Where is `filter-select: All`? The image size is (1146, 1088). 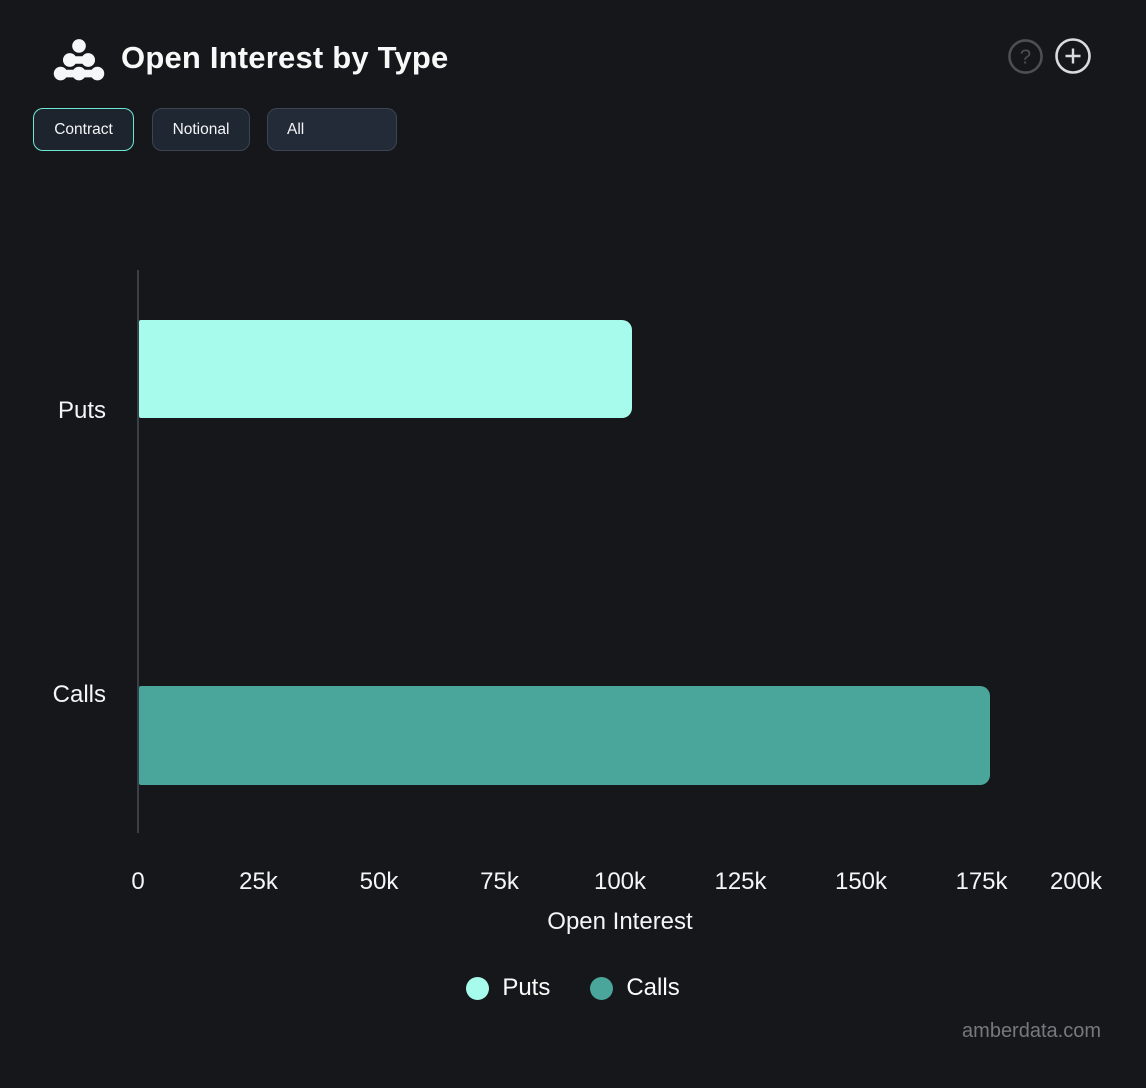 filter-select: All is located at coordinates (332, 129).